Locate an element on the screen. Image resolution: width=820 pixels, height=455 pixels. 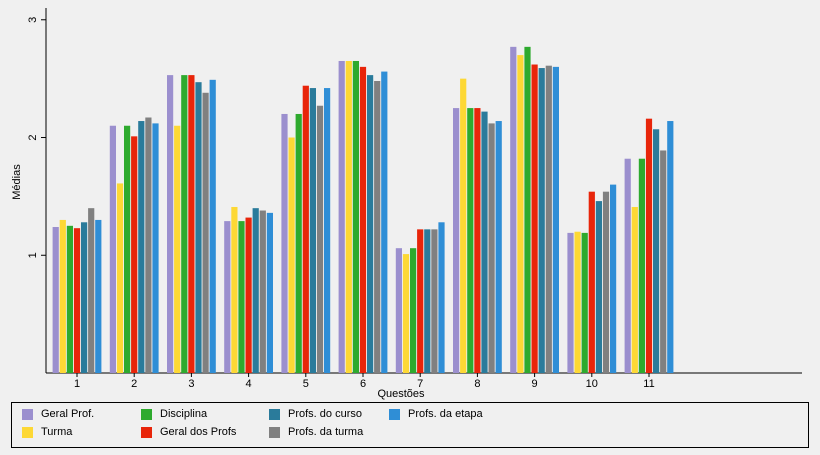
x-tick-label: 4 is located at coordinates (249, 384).